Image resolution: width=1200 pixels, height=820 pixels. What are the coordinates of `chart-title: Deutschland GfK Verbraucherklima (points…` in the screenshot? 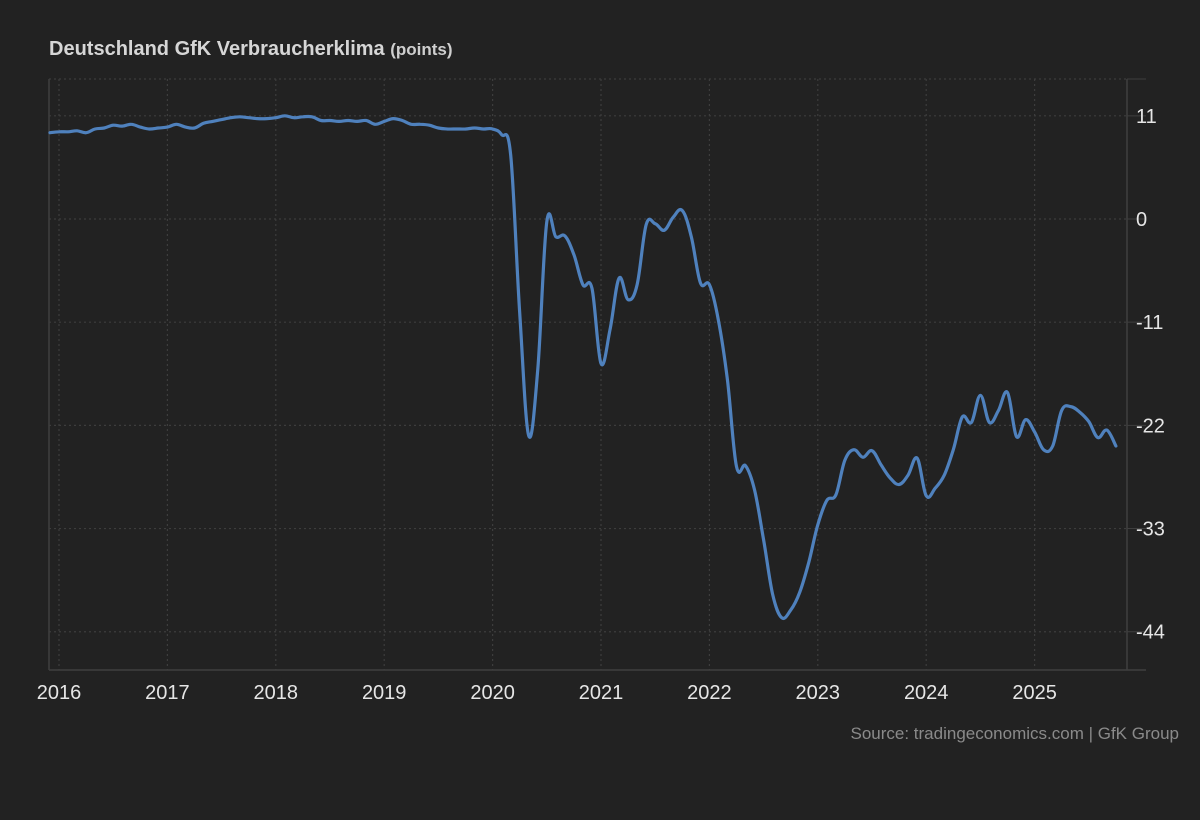 It's located at (251, 49).